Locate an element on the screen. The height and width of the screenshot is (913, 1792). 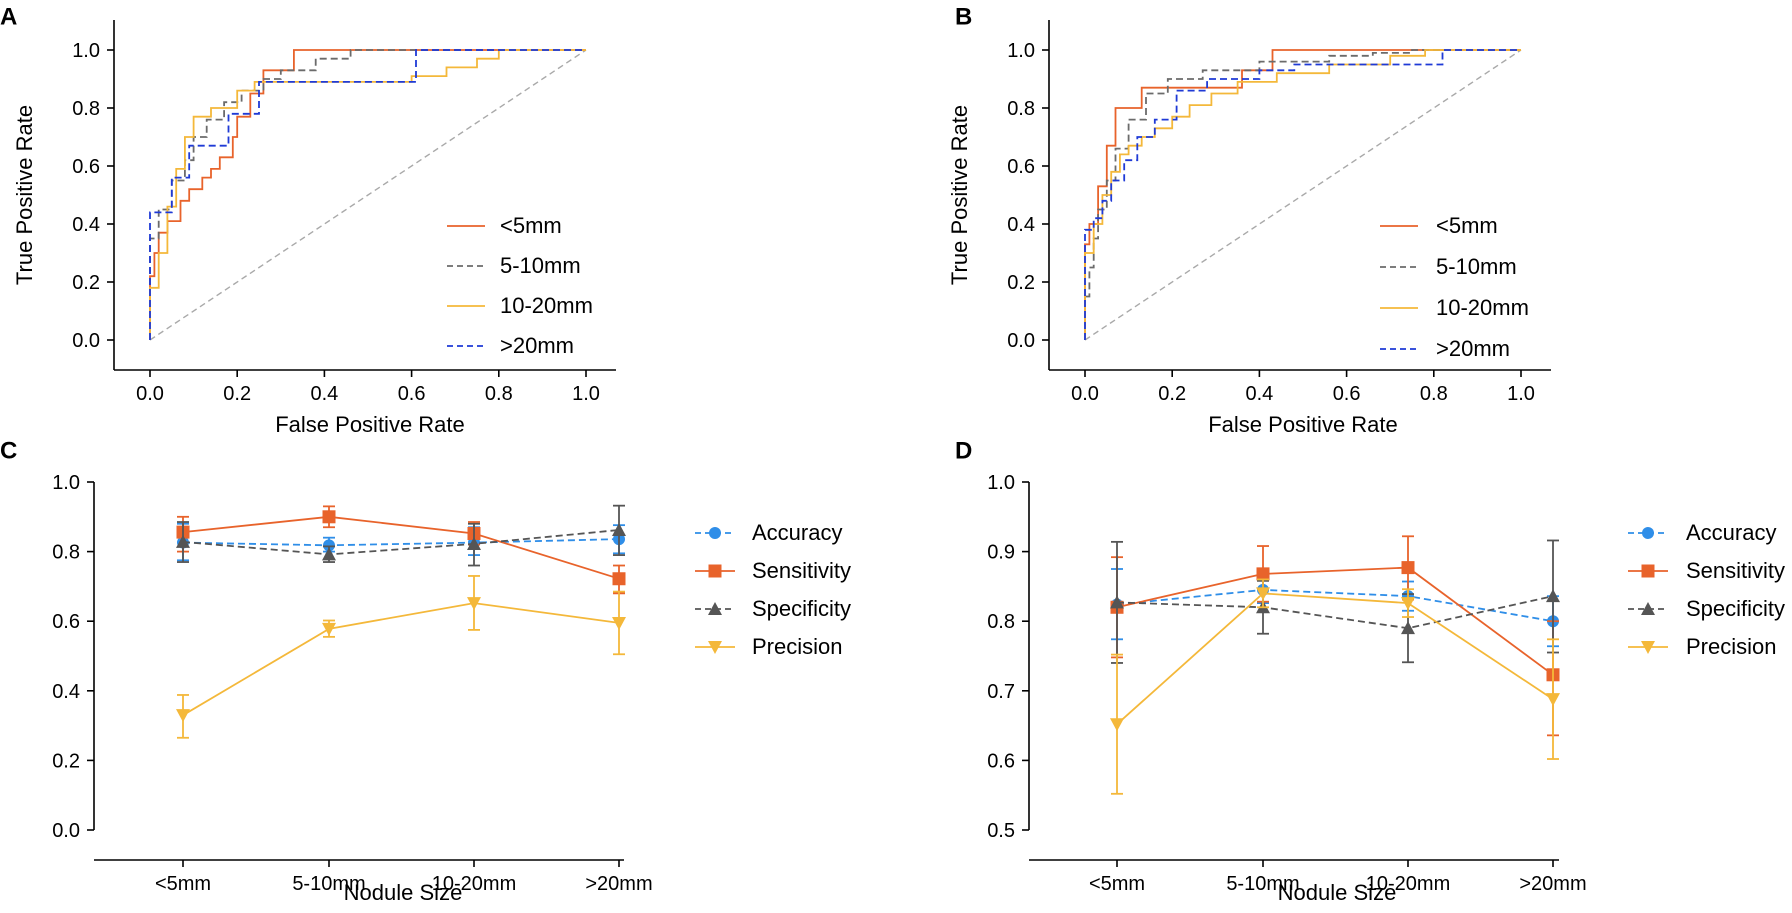
panel-letter: B is located at coordinates (963, 16).